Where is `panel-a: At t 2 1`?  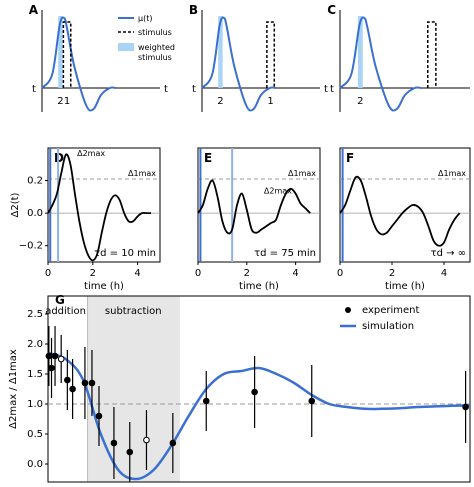 panel-a: At t 2 1 is located at coordinates (98, 57).